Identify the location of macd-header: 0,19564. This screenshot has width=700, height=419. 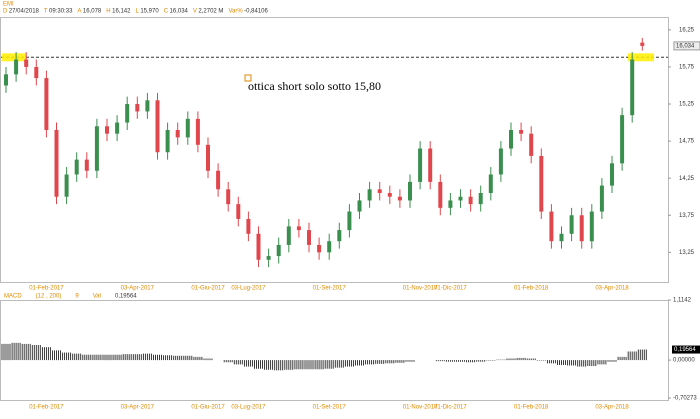
(126, 297).